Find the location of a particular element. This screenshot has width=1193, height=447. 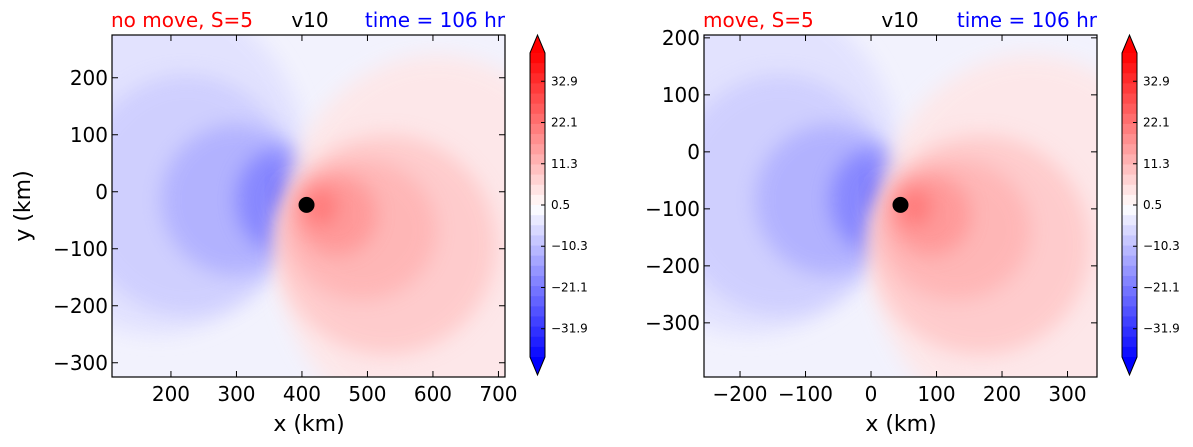

right-ytick-label: −200 is located at coordinates (672, 266).